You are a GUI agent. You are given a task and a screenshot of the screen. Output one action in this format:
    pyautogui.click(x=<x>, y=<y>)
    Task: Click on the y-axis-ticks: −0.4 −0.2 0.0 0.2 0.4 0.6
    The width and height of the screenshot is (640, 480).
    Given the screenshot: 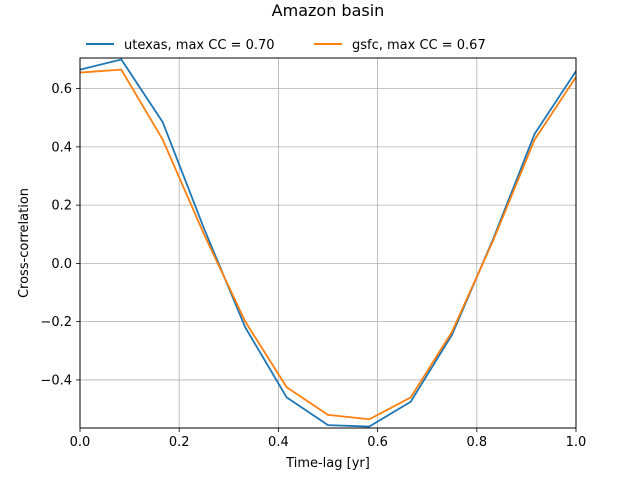 What is the action you would take?
    pyautogui.click(x=60, y=235)
    